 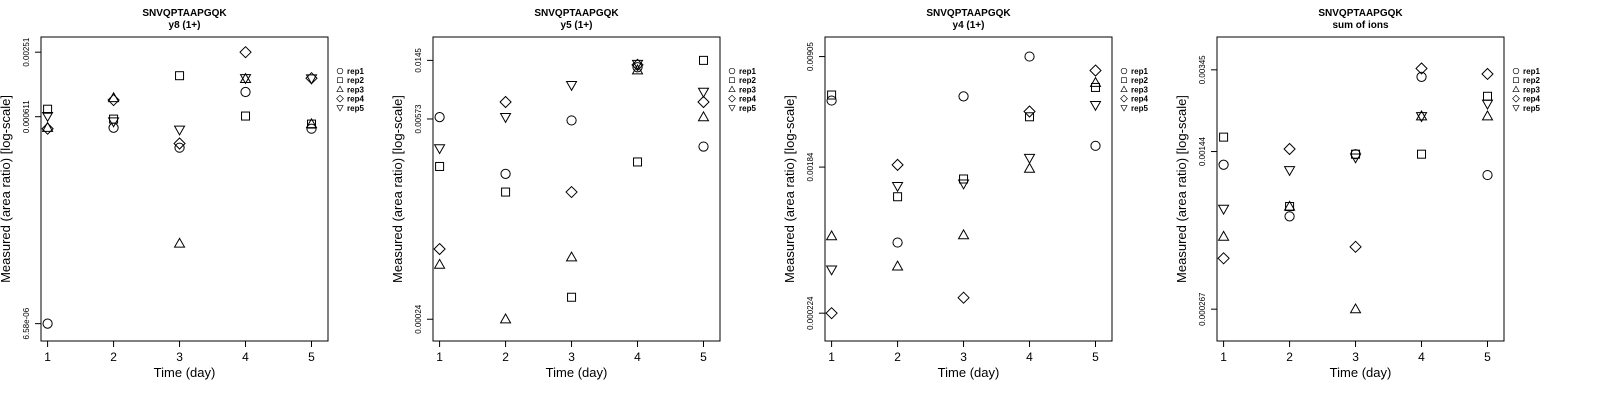 I want to click on y-tick-label: 0.00573, so click(x=418, y=118).